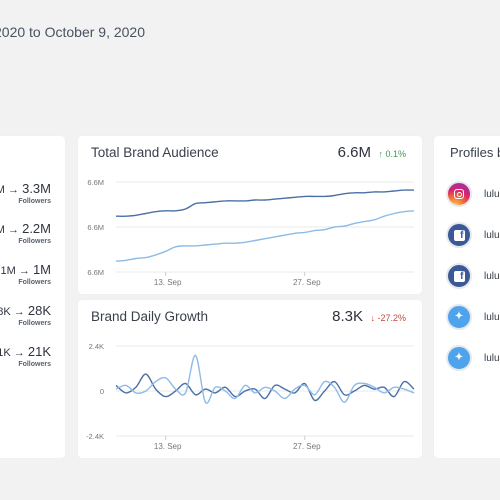 This screenshot has height=500, width=500. I want to click on date-range-label: 2020 to October 9, 2020, so click(72, 32).